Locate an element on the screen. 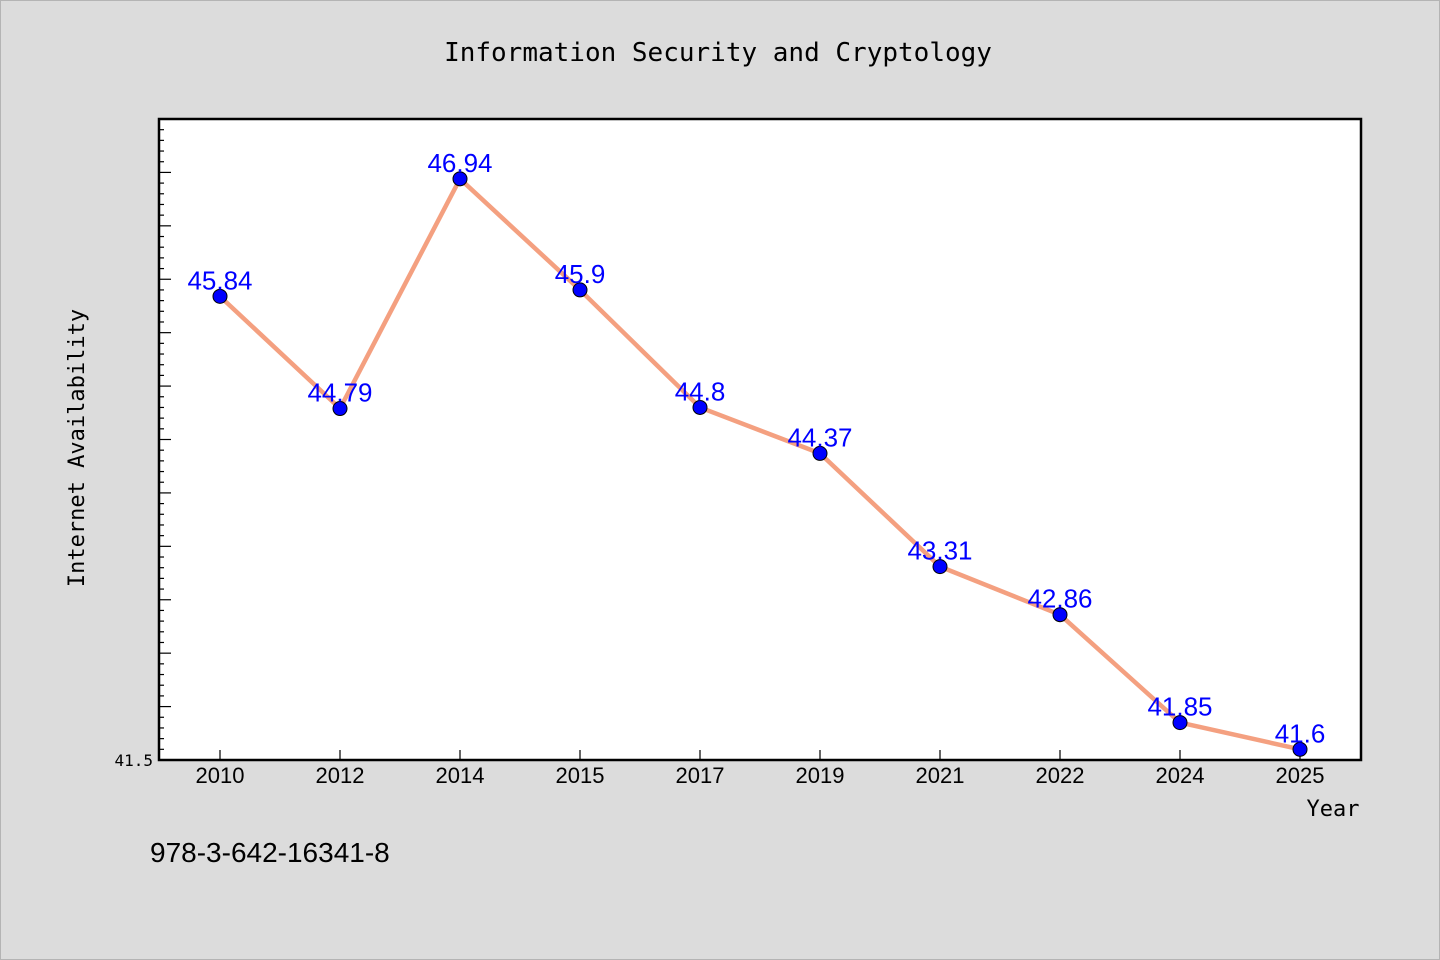 This screenshot has width=1440, height=960. data-label: 44.79 is located at coordinates (339, 393).